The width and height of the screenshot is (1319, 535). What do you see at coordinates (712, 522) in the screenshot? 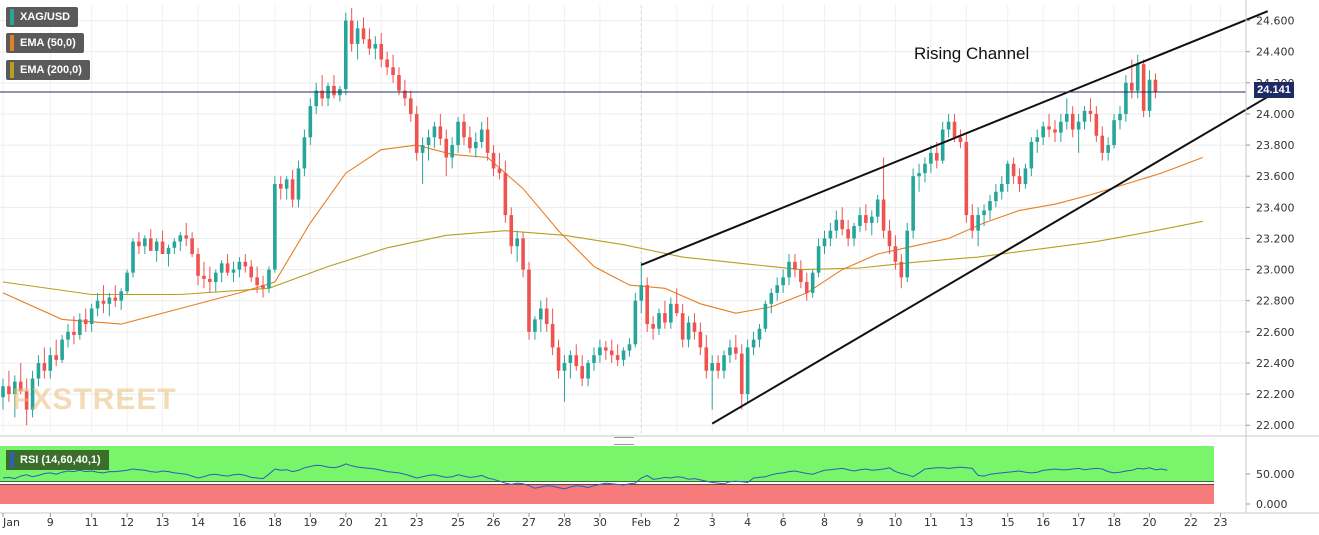
I see `time-tick-label: 3` at bounding box center [712, 522].